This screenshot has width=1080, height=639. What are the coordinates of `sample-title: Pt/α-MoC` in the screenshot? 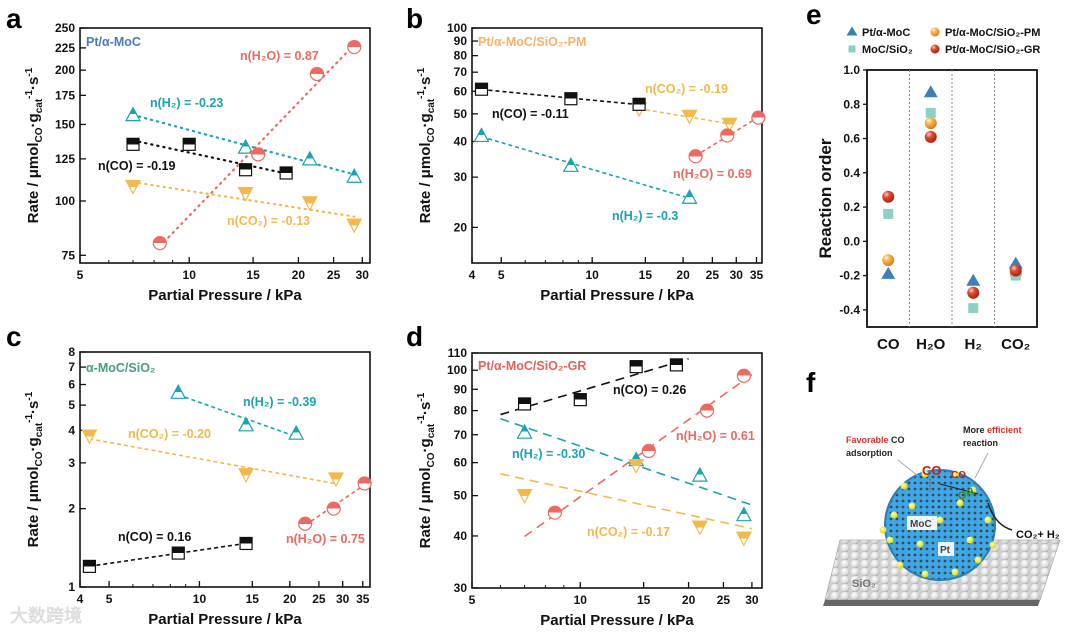 It's located at (113, 42).